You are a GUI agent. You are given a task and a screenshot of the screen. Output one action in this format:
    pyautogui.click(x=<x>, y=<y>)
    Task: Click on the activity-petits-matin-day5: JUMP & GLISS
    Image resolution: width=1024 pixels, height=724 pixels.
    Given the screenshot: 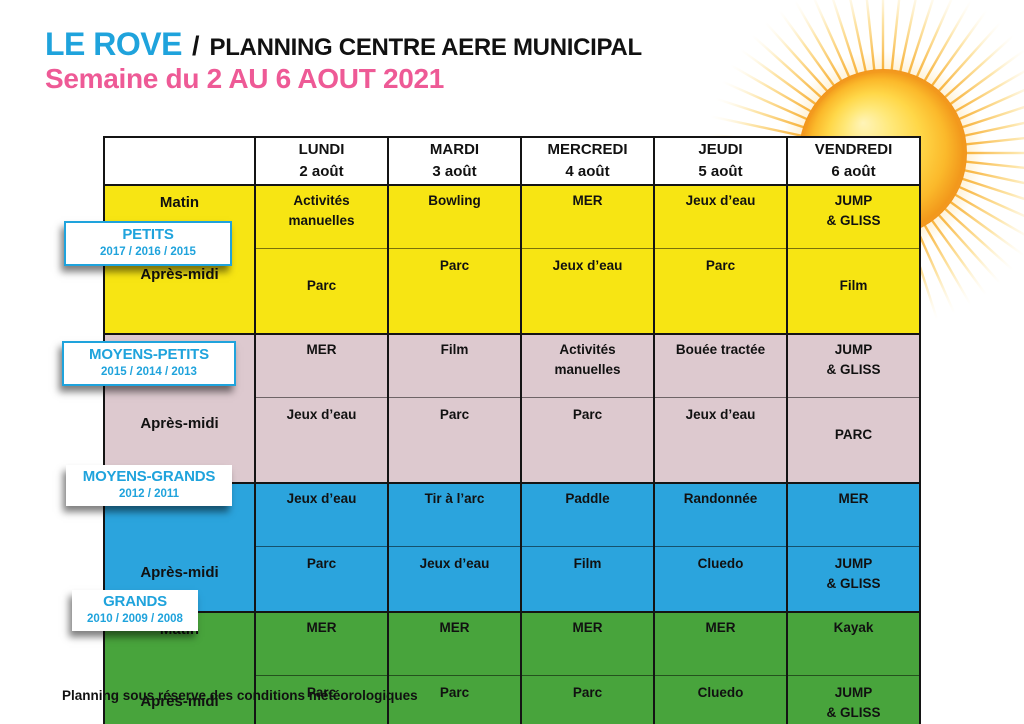 What is the action you would take?
    pyautogui.click(x=853, y=216)
    